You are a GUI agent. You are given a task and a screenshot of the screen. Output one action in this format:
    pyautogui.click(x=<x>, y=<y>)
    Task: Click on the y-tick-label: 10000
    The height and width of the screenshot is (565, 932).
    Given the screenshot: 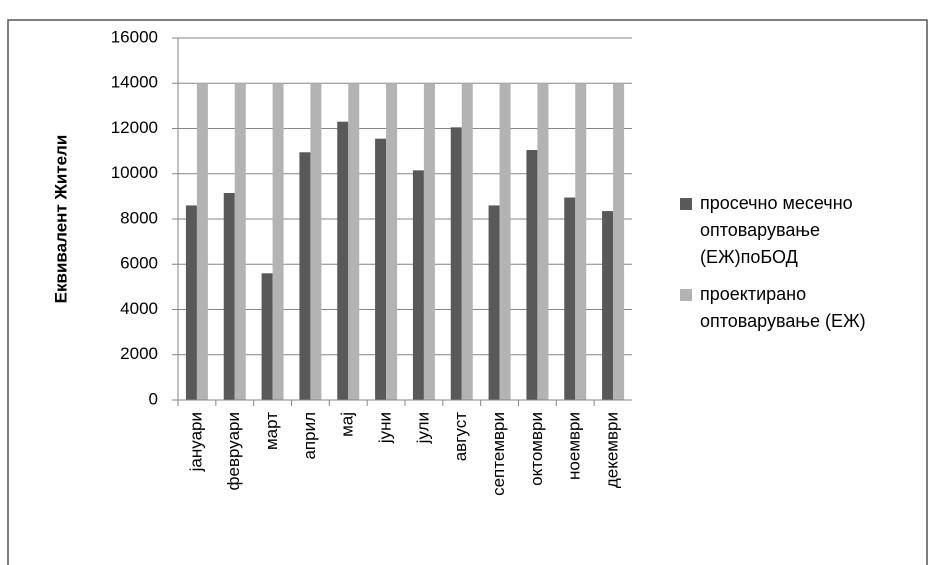 What is the action you would take?
    pyautogui.click(x=134, y=172)
    